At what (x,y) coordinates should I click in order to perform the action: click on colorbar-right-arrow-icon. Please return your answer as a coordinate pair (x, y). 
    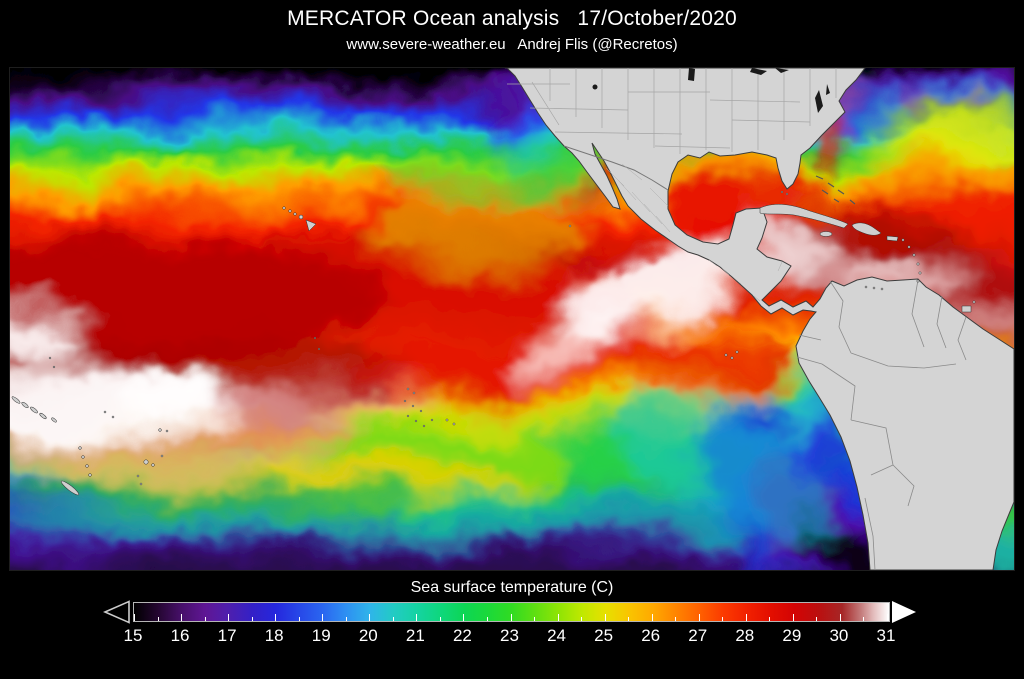
    Looking at the image, I should click on (904, 612).